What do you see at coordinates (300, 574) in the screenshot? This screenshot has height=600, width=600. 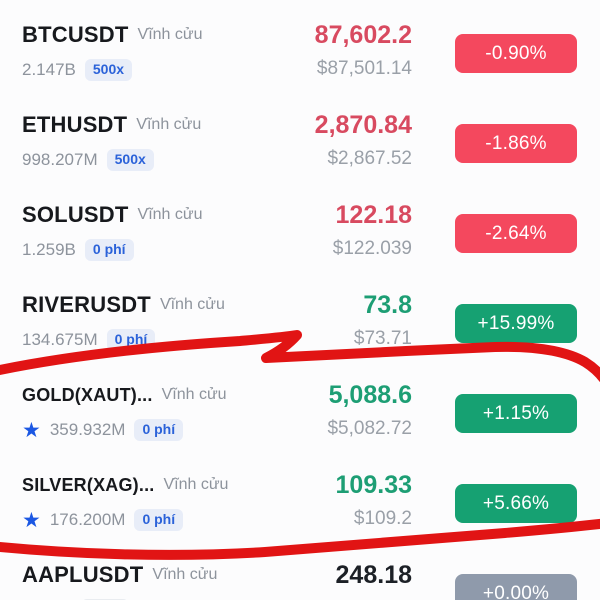 I see `market-row-aaplusdt: AAPLUSDT Vĩnh cửu 248.18 +0.00%` at bounding box center [300, 574].